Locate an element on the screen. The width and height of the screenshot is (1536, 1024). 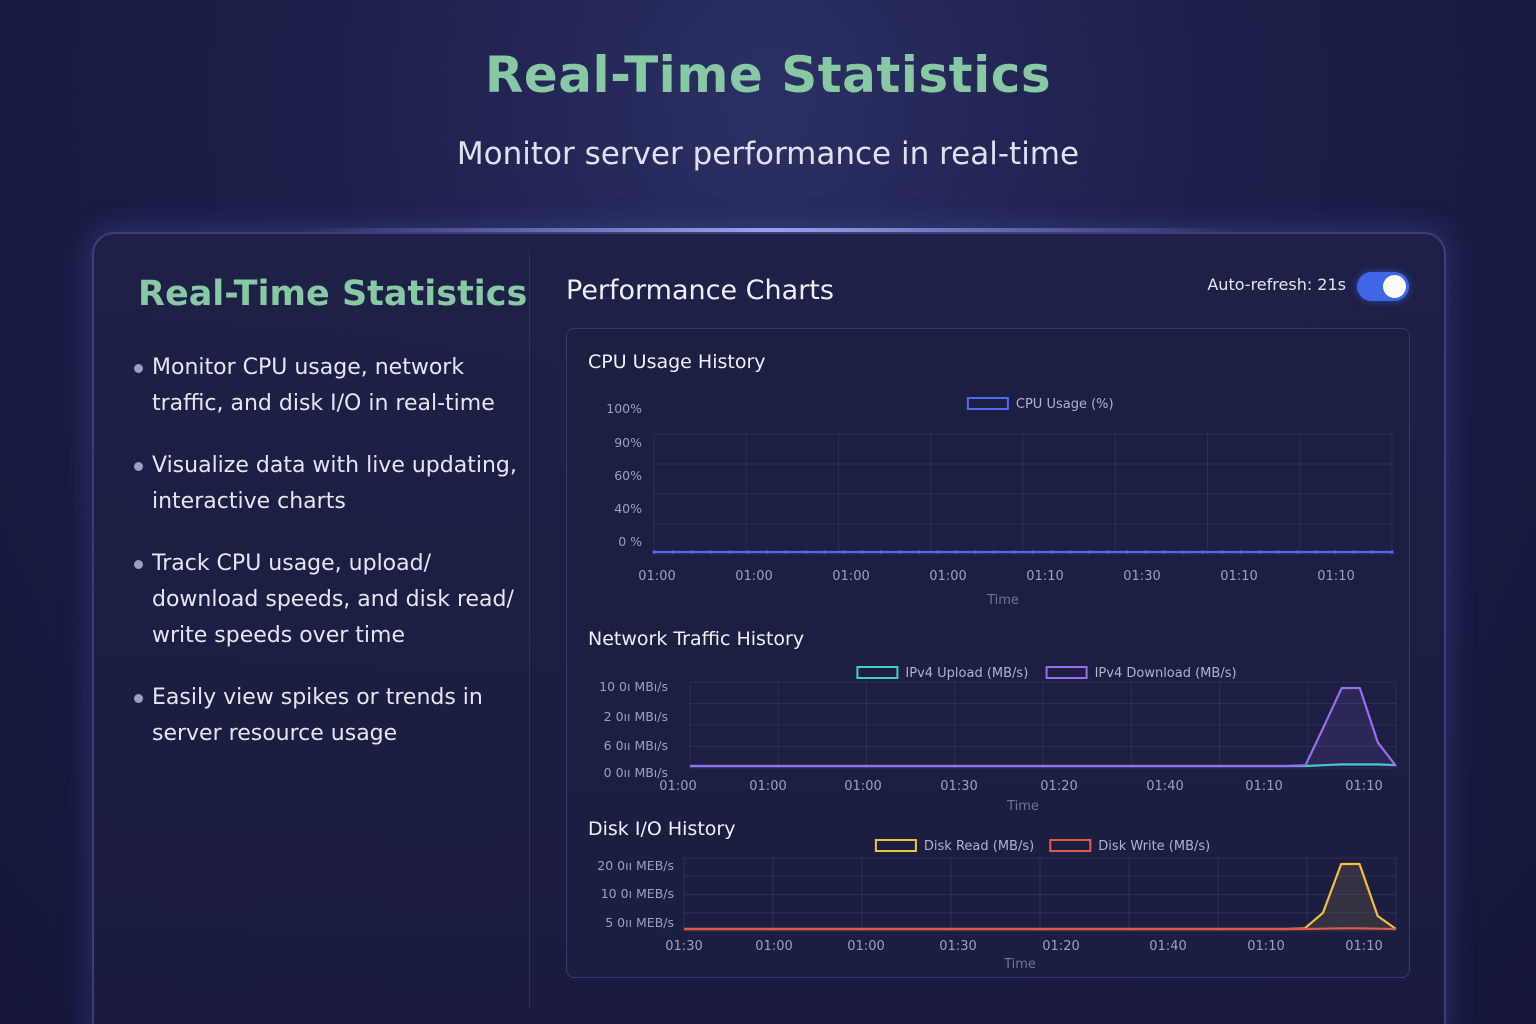
auto-refresh-toggle is located at coordinates (1383, 286).